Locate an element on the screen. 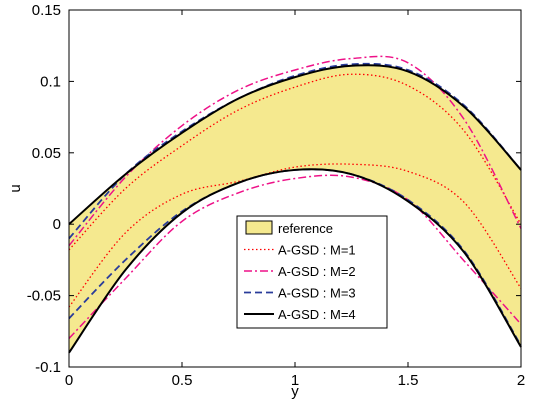  x-tick-label: 2 is located at coordinates (521, 380).